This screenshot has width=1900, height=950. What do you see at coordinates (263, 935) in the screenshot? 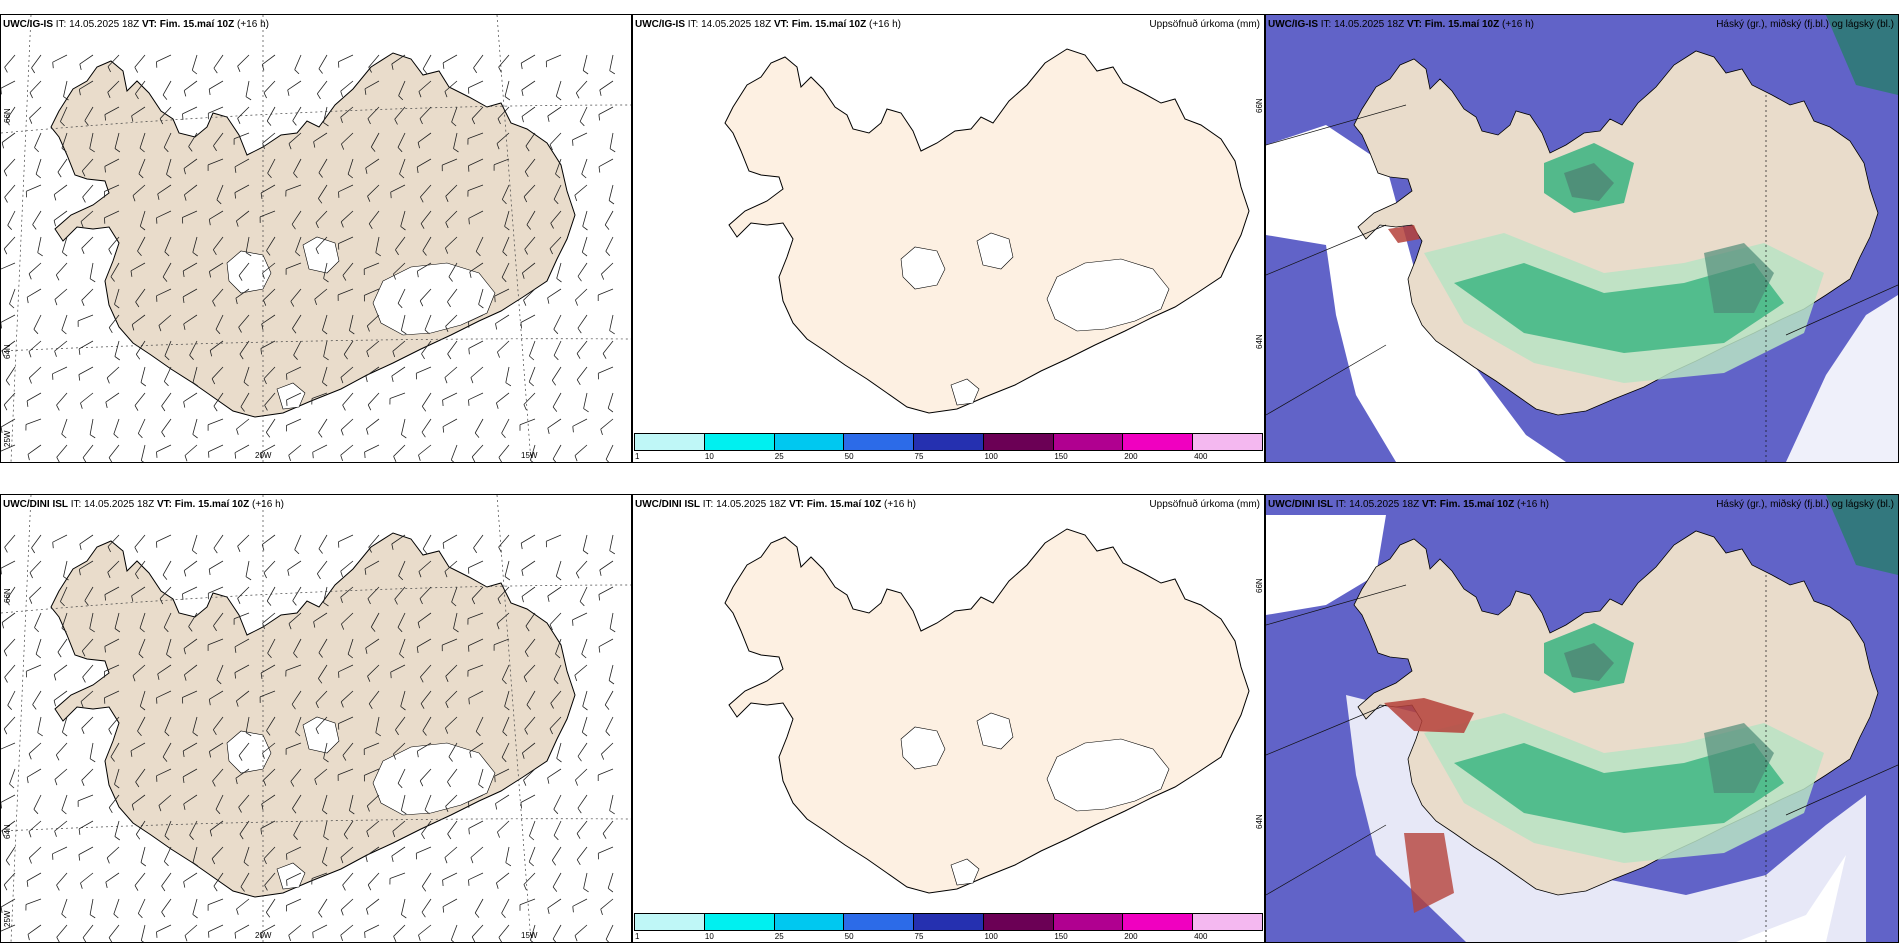
I see `lon-tick-20: 20W` at bounding box center [263, 935].